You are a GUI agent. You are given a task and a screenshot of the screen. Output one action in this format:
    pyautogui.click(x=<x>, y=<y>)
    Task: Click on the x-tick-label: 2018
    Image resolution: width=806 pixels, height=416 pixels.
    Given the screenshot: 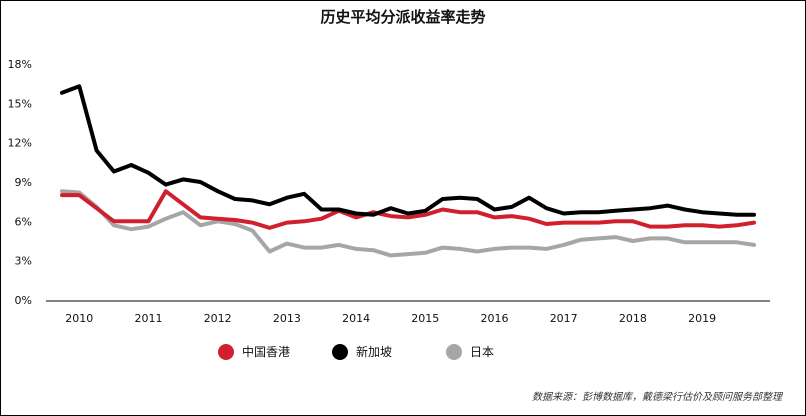 What is the action you would take?
    pyautogui.click(x=633, y=318)
    